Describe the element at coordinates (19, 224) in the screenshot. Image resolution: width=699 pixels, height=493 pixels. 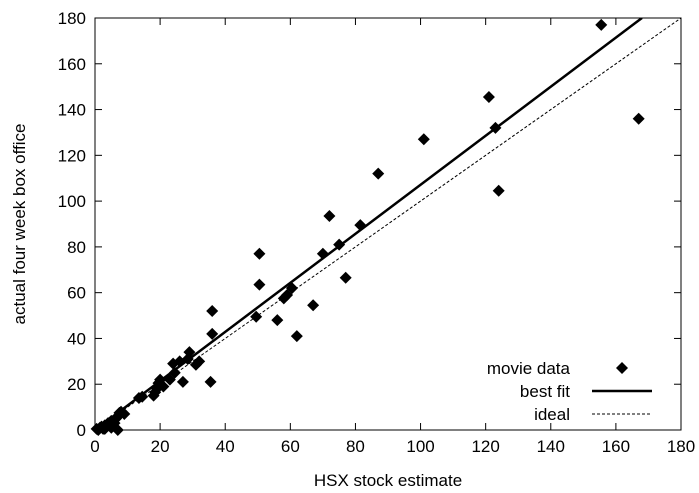
I see `y-axis-title: actual four week box office` at that location.